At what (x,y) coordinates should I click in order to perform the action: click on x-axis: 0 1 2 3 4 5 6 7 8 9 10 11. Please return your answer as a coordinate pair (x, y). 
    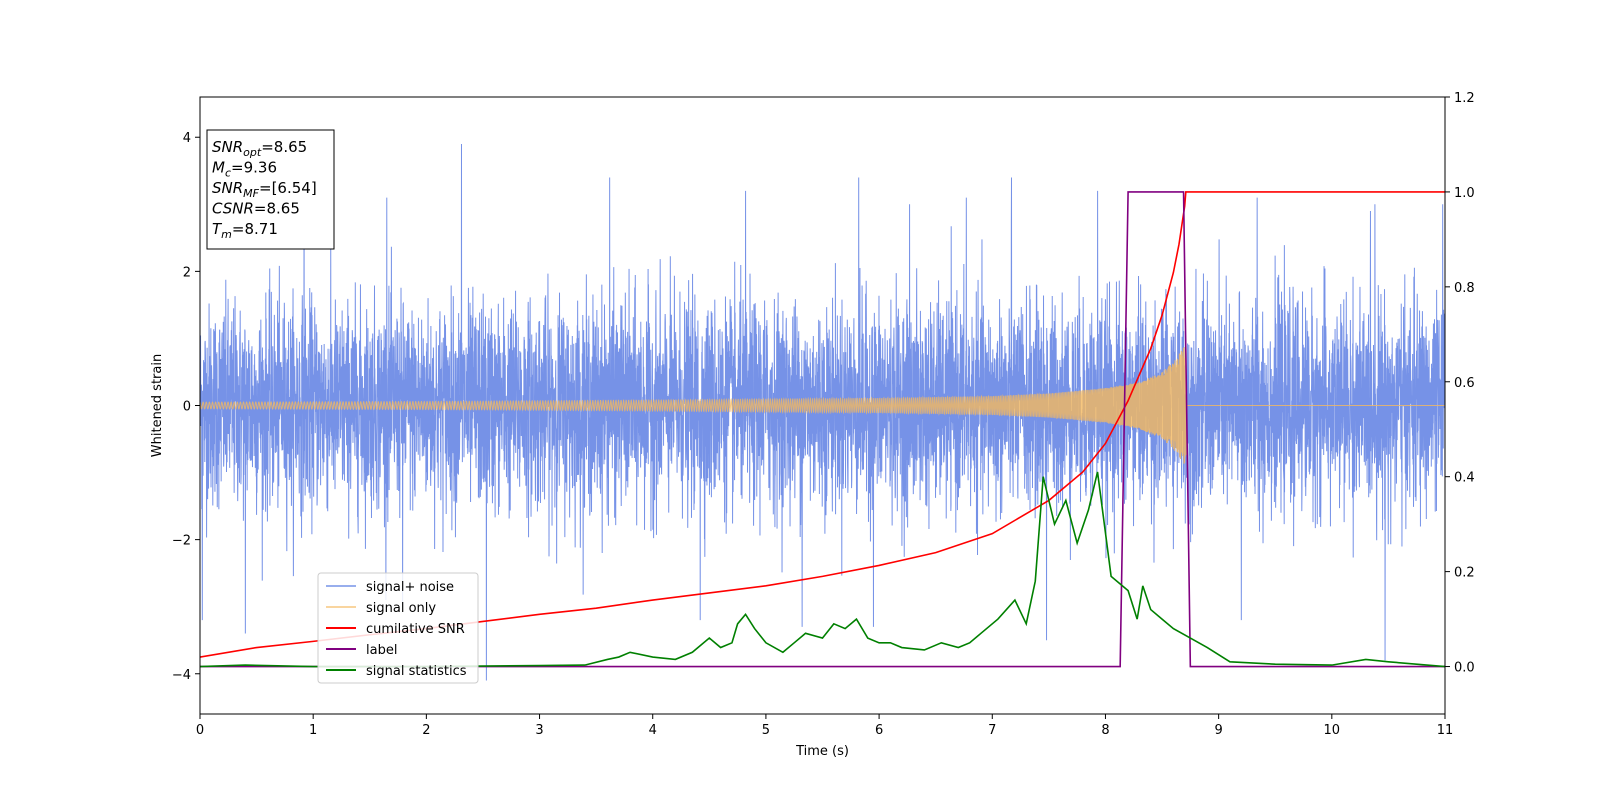
    Looking at the image, I should click on (824, 726).